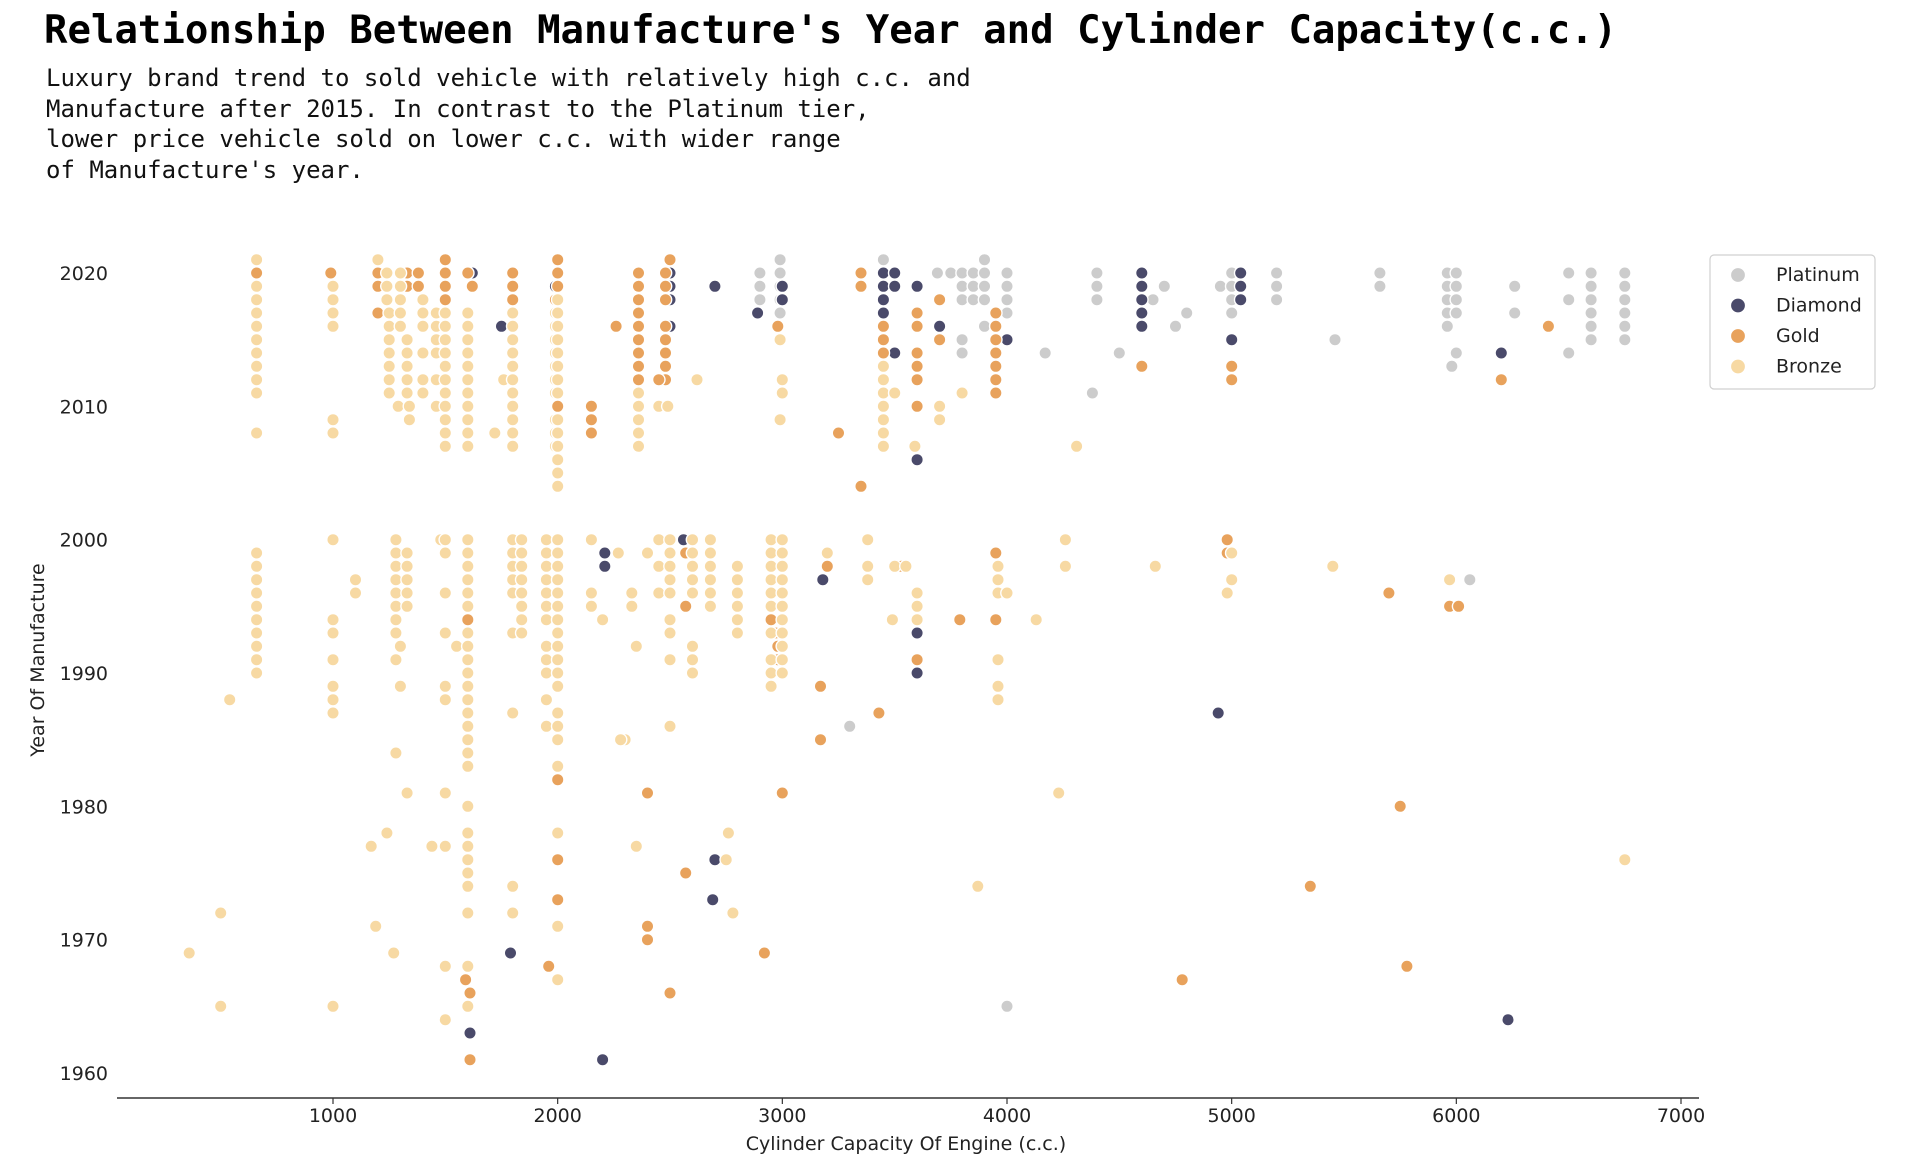 This screenshot has height=1172, width=1912. Describe the element at coordinates (84, 674) in the screenshot. I see `y-tick-label: 1990` at that location.